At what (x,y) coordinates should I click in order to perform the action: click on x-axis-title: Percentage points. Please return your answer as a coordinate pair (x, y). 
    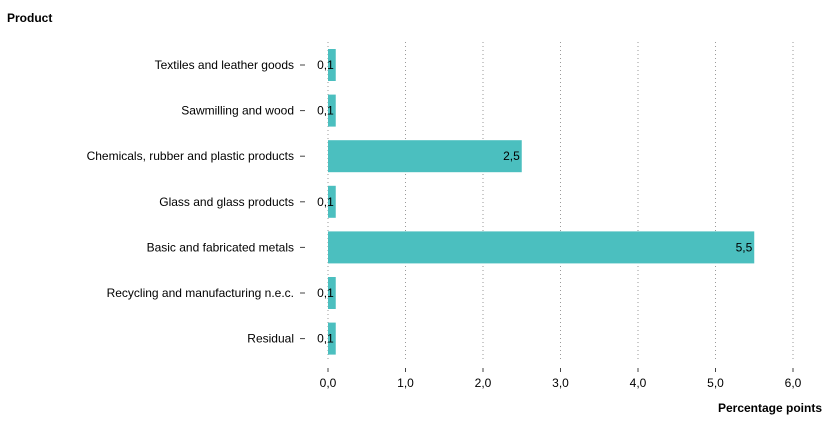
    Looking at the image, I should click on (770, 408).